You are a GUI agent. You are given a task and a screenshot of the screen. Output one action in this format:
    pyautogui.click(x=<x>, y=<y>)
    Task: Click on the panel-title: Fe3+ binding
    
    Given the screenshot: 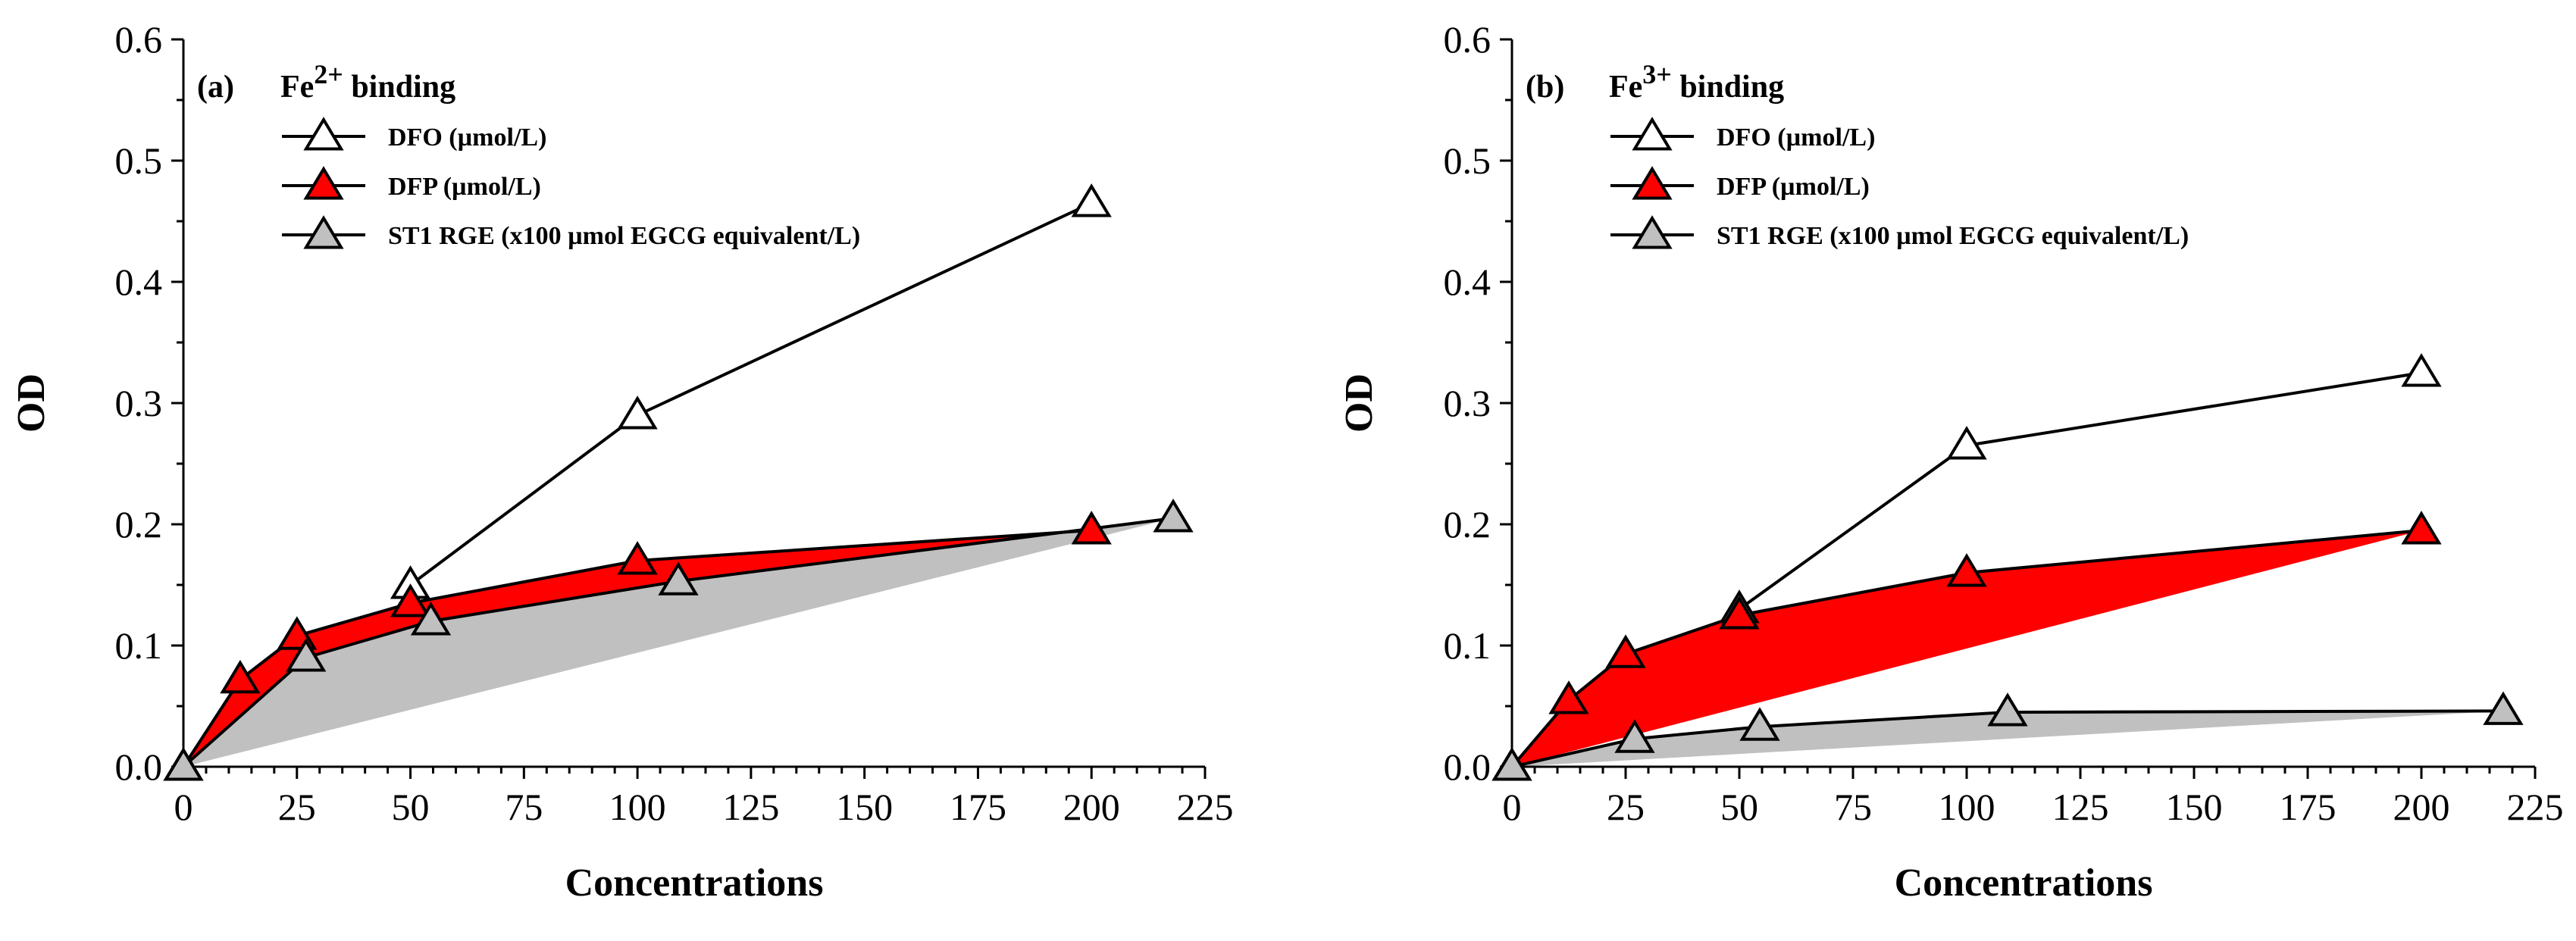 What is the action you would take?
    pyautogui.click(x=1696, y=82)
    